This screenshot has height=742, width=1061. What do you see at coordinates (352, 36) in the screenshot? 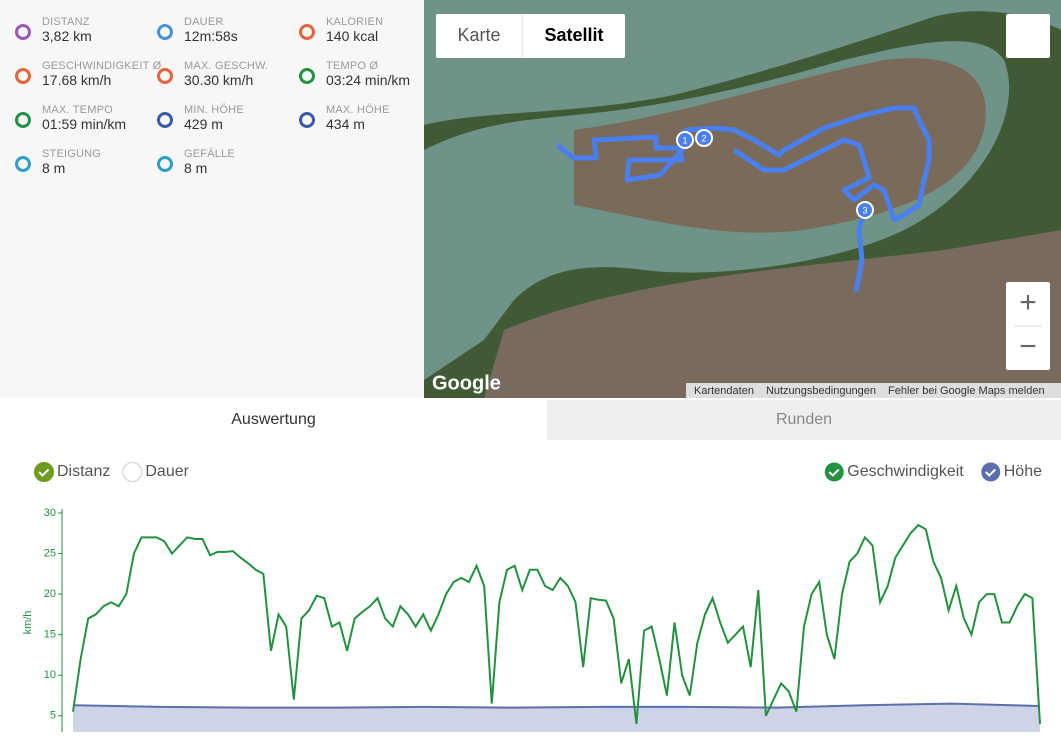
I see `stat-value: 140 kcal` at bounding box center [352, 36].